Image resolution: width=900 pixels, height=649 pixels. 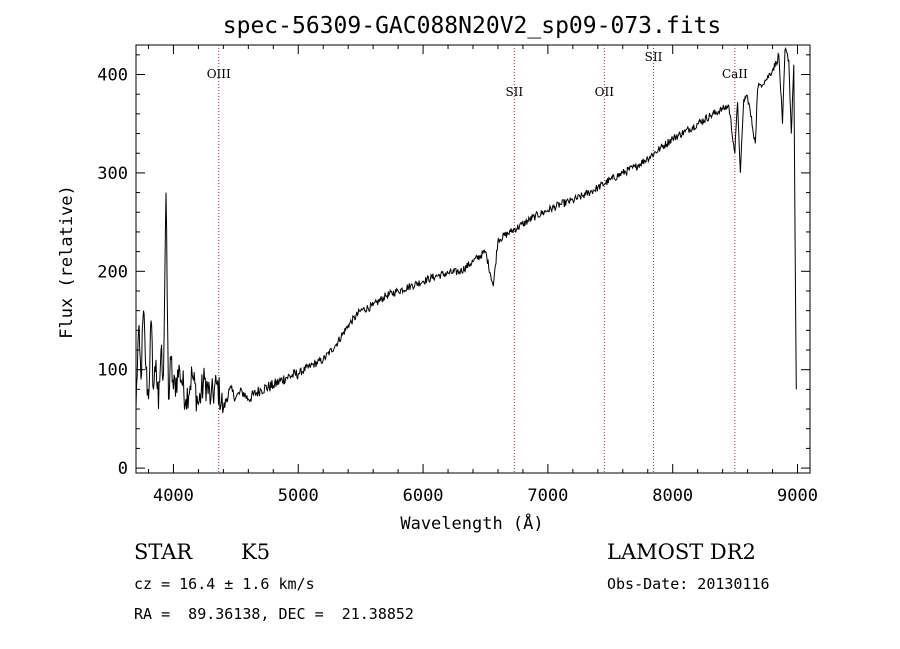 I want to click on x-tick-label: 4000, so click(x=173, y=496).